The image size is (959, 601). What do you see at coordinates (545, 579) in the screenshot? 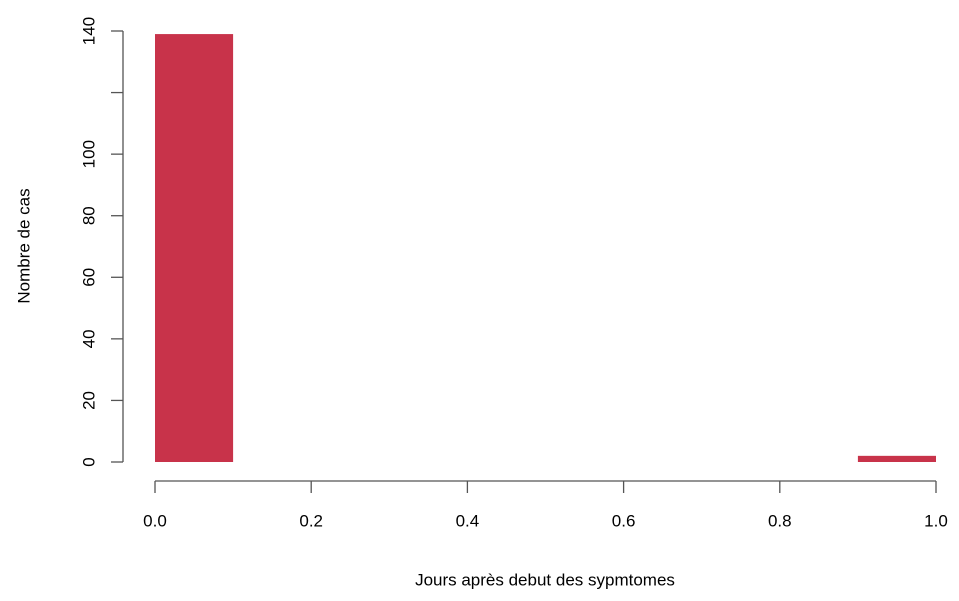
I see `x-axis-title: Jours après debut des sypmtomes` at bounding box center [545, 579].